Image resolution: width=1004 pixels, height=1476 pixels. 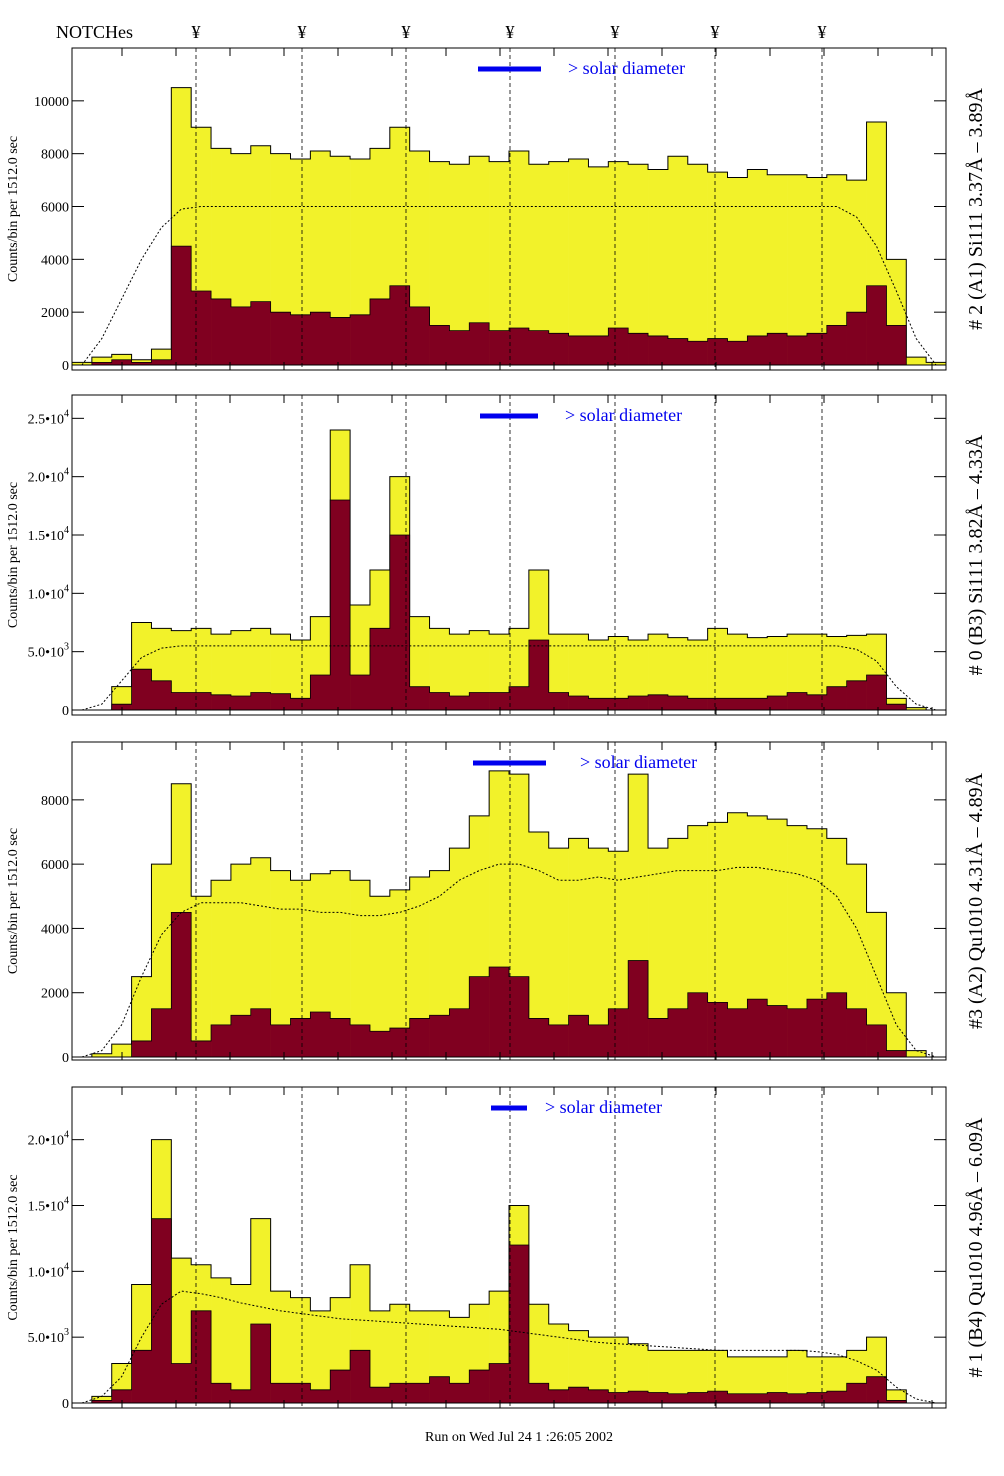 I want to click on y-tick-label: 5.0•103, so click(x=48, y=651).